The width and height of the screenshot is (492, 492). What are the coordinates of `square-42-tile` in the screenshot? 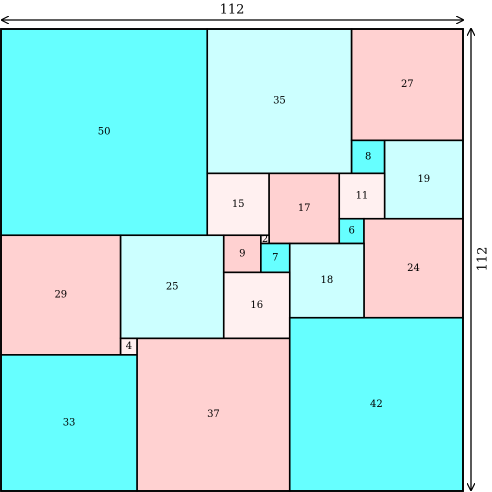 It's located at (376, 404).